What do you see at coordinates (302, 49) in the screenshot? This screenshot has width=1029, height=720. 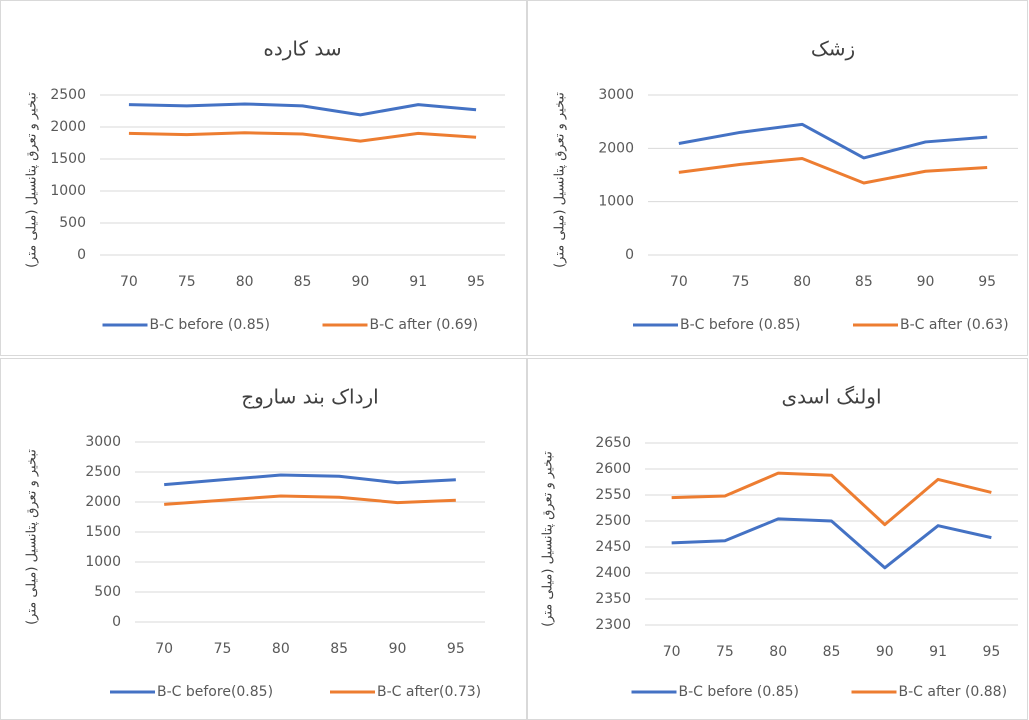 I see `chart-title: سد کارده` at bounding box center [302, 49].